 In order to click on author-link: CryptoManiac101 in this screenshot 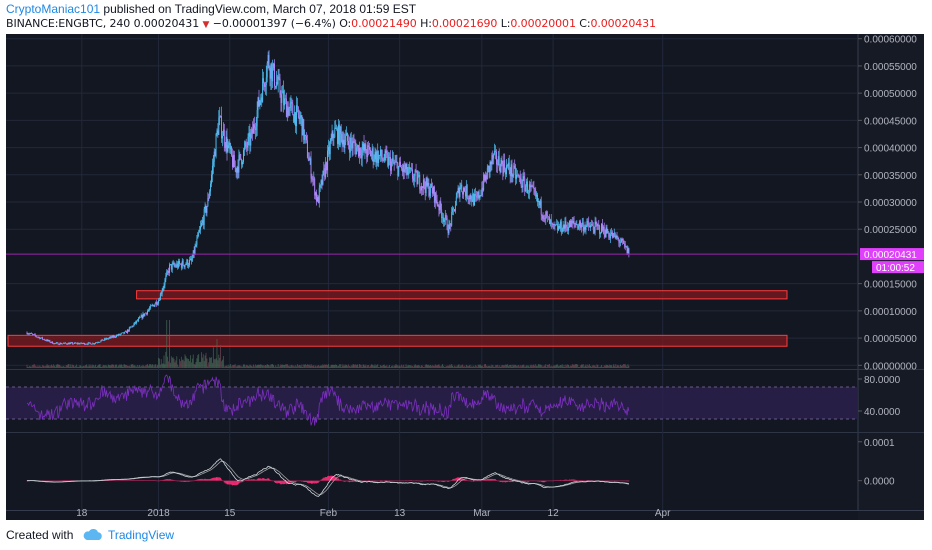, I will do `click(53, 9)`.